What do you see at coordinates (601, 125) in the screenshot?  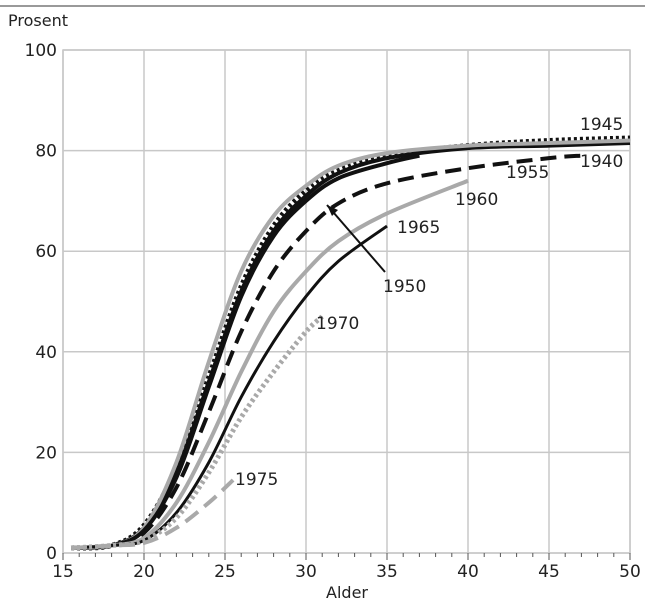 I see `label-1945: 1945` at bounding box center [601, 125].